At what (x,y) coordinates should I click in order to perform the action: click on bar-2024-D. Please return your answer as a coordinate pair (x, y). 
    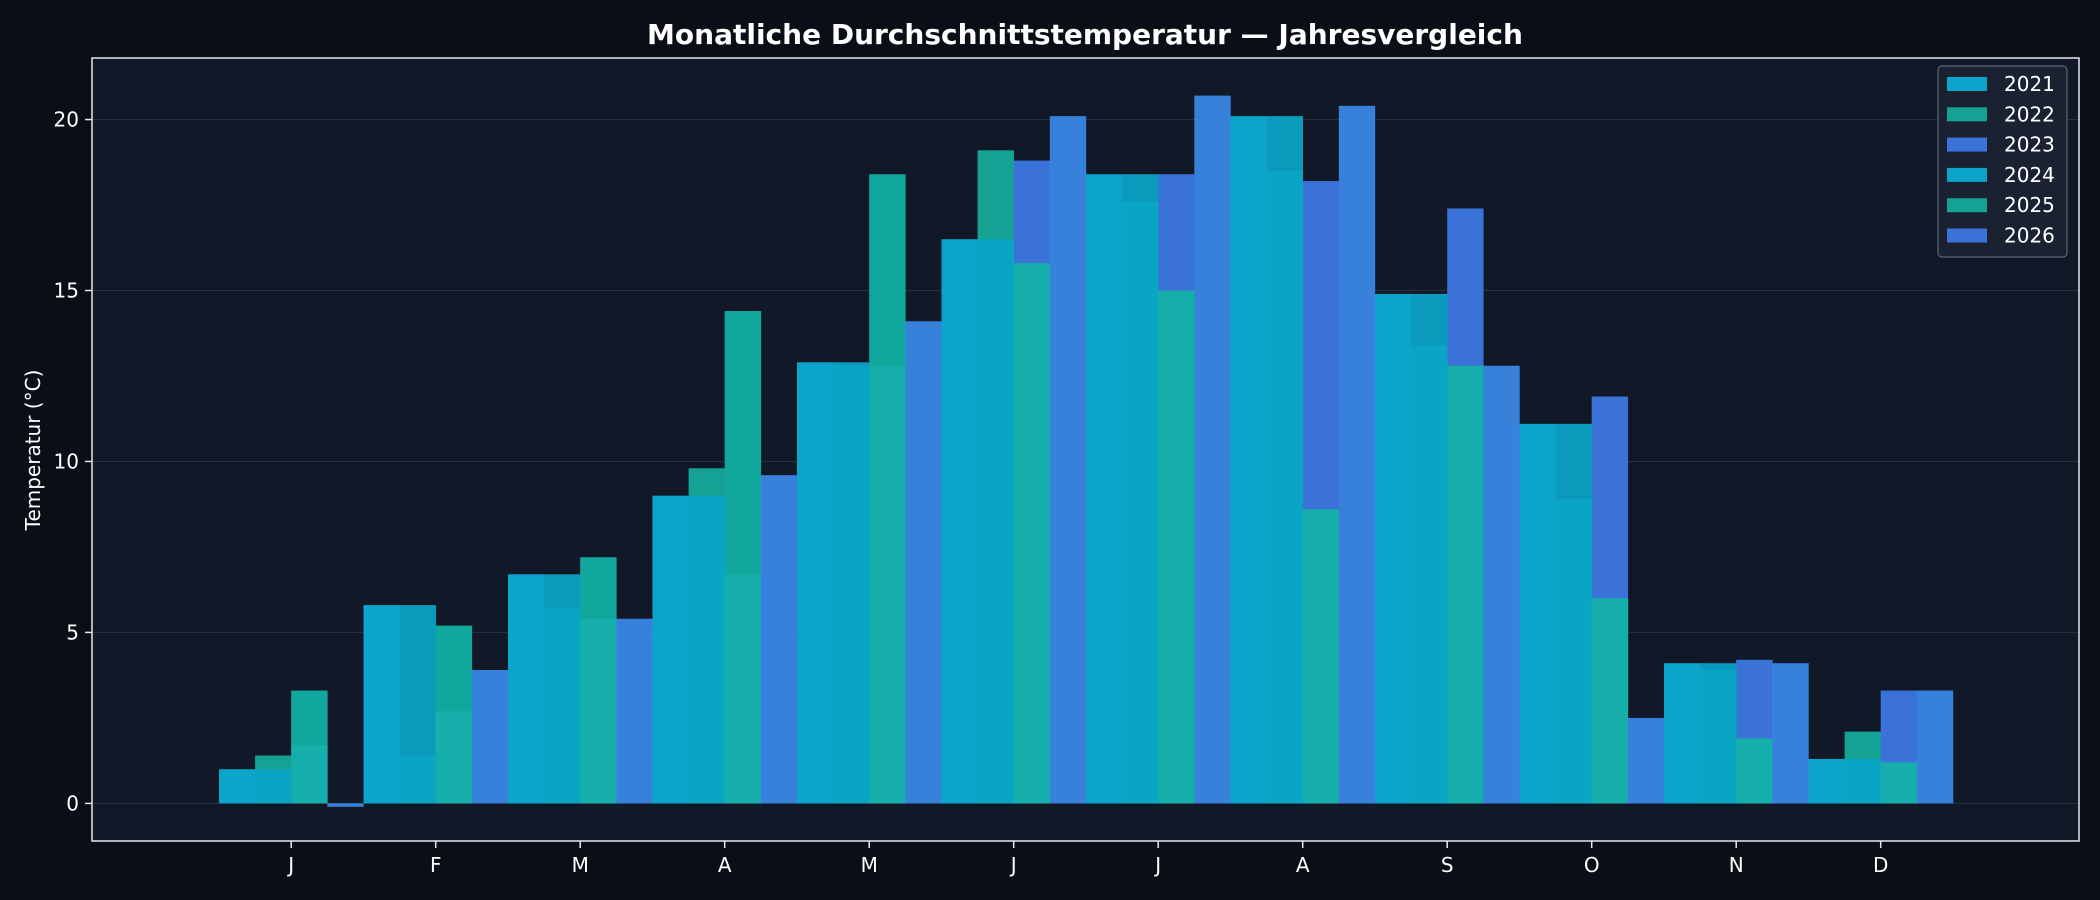
    Looking at the image, I should click on (1862, 781).